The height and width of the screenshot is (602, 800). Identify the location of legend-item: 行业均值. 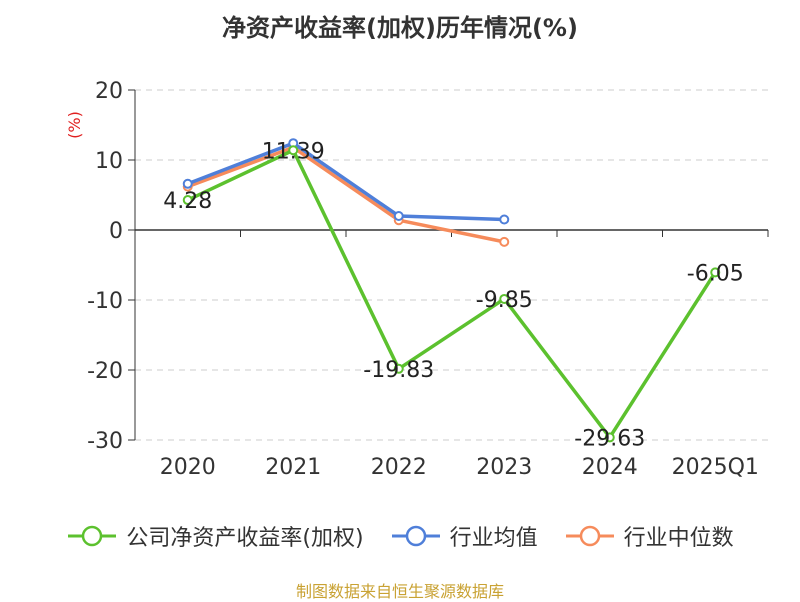
(464, 536).